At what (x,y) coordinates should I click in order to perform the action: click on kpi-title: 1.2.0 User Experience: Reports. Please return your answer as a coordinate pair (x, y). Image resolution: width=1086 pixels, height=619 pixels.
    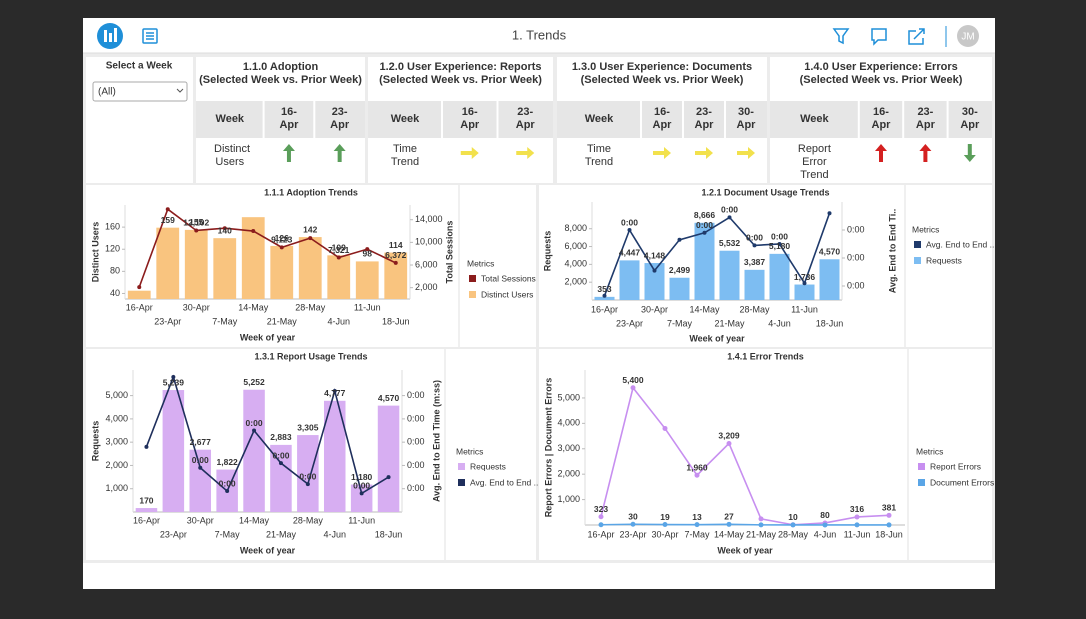
    Looking at the image, I should click on (460, 67).